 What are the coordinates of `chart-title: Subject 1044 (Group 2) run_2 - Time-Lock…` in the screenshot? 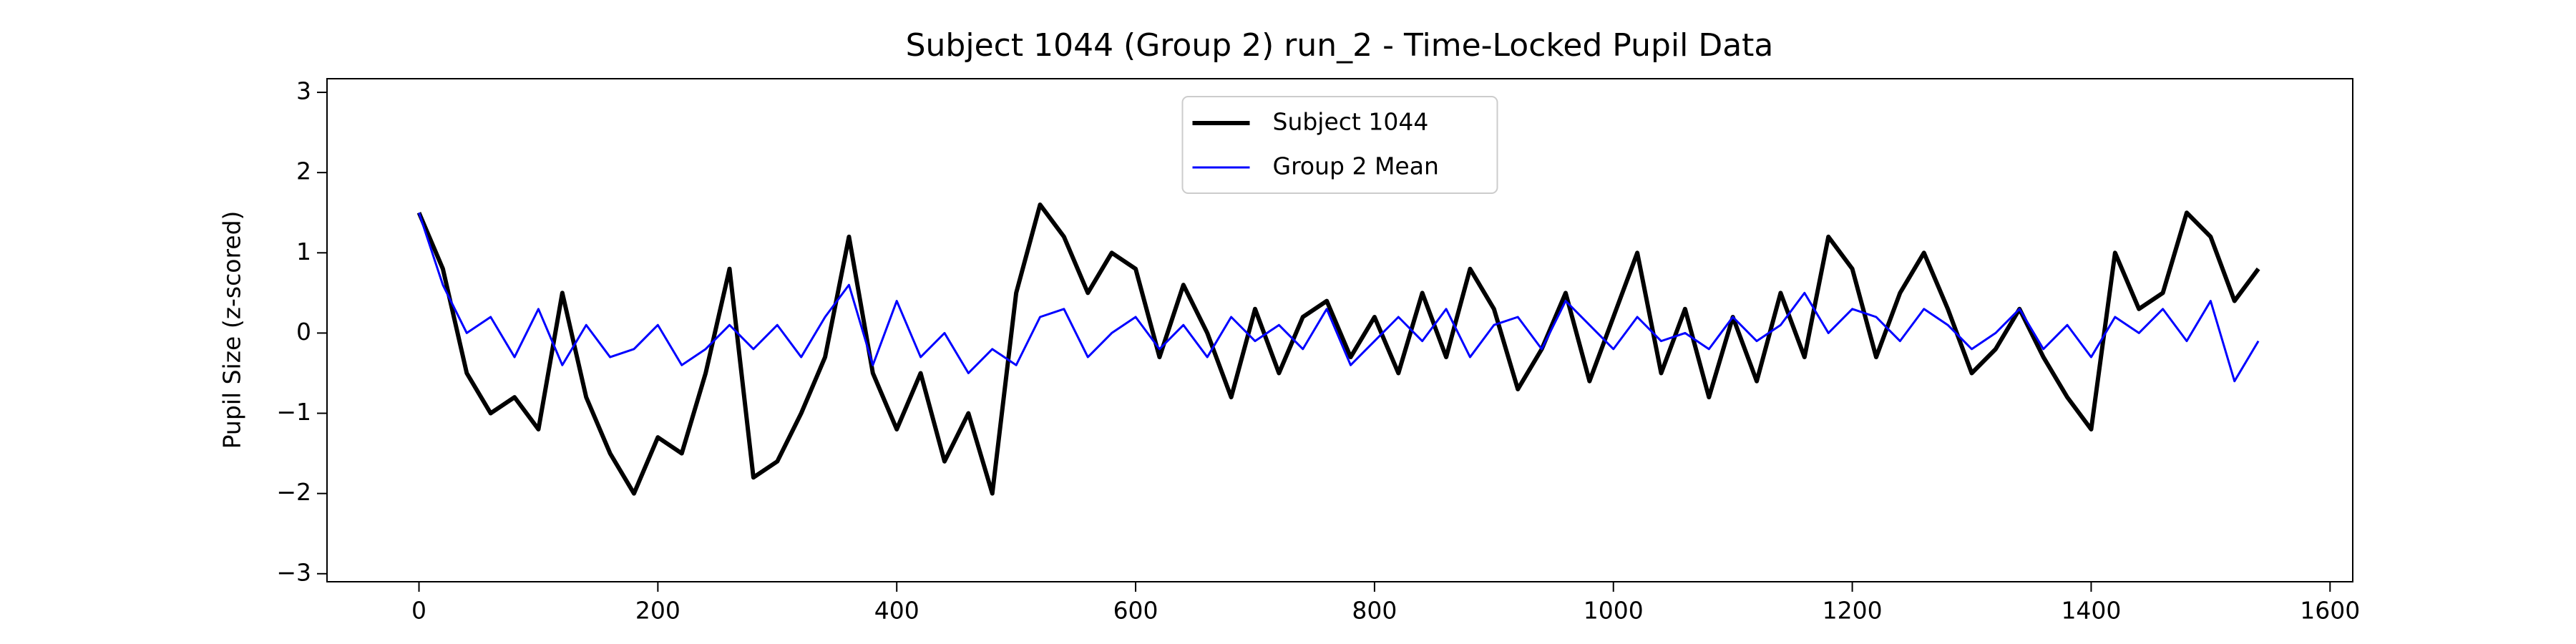 It's located at (1340, 45).